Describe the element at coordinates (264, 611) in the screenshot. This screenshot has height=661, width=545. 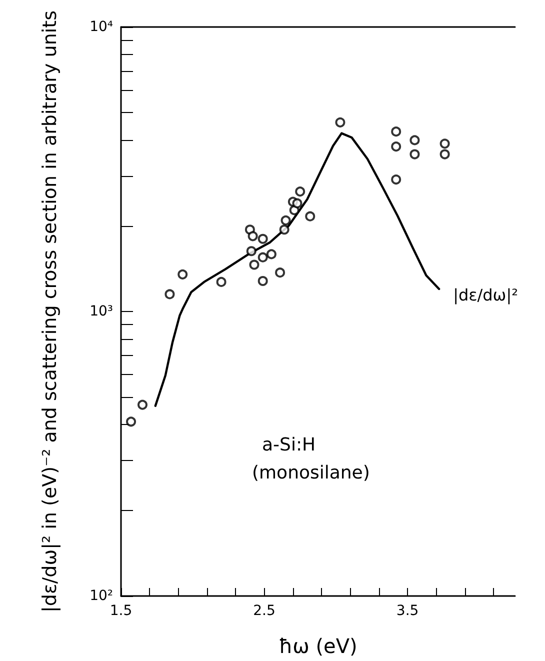
I see `x-tick-label: 2.5` at that location.